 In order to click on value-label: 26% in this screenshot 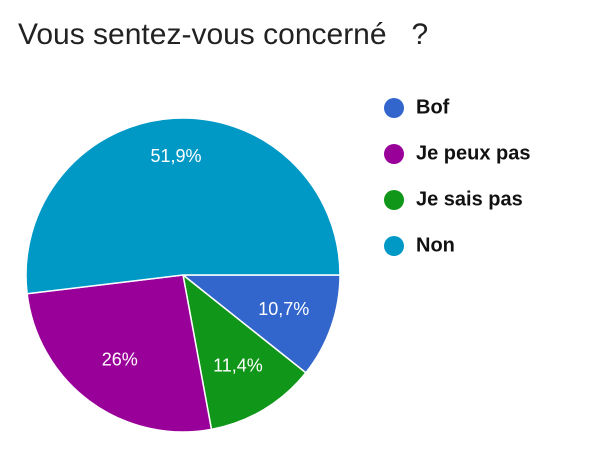, I will do `click(120, 360)`.